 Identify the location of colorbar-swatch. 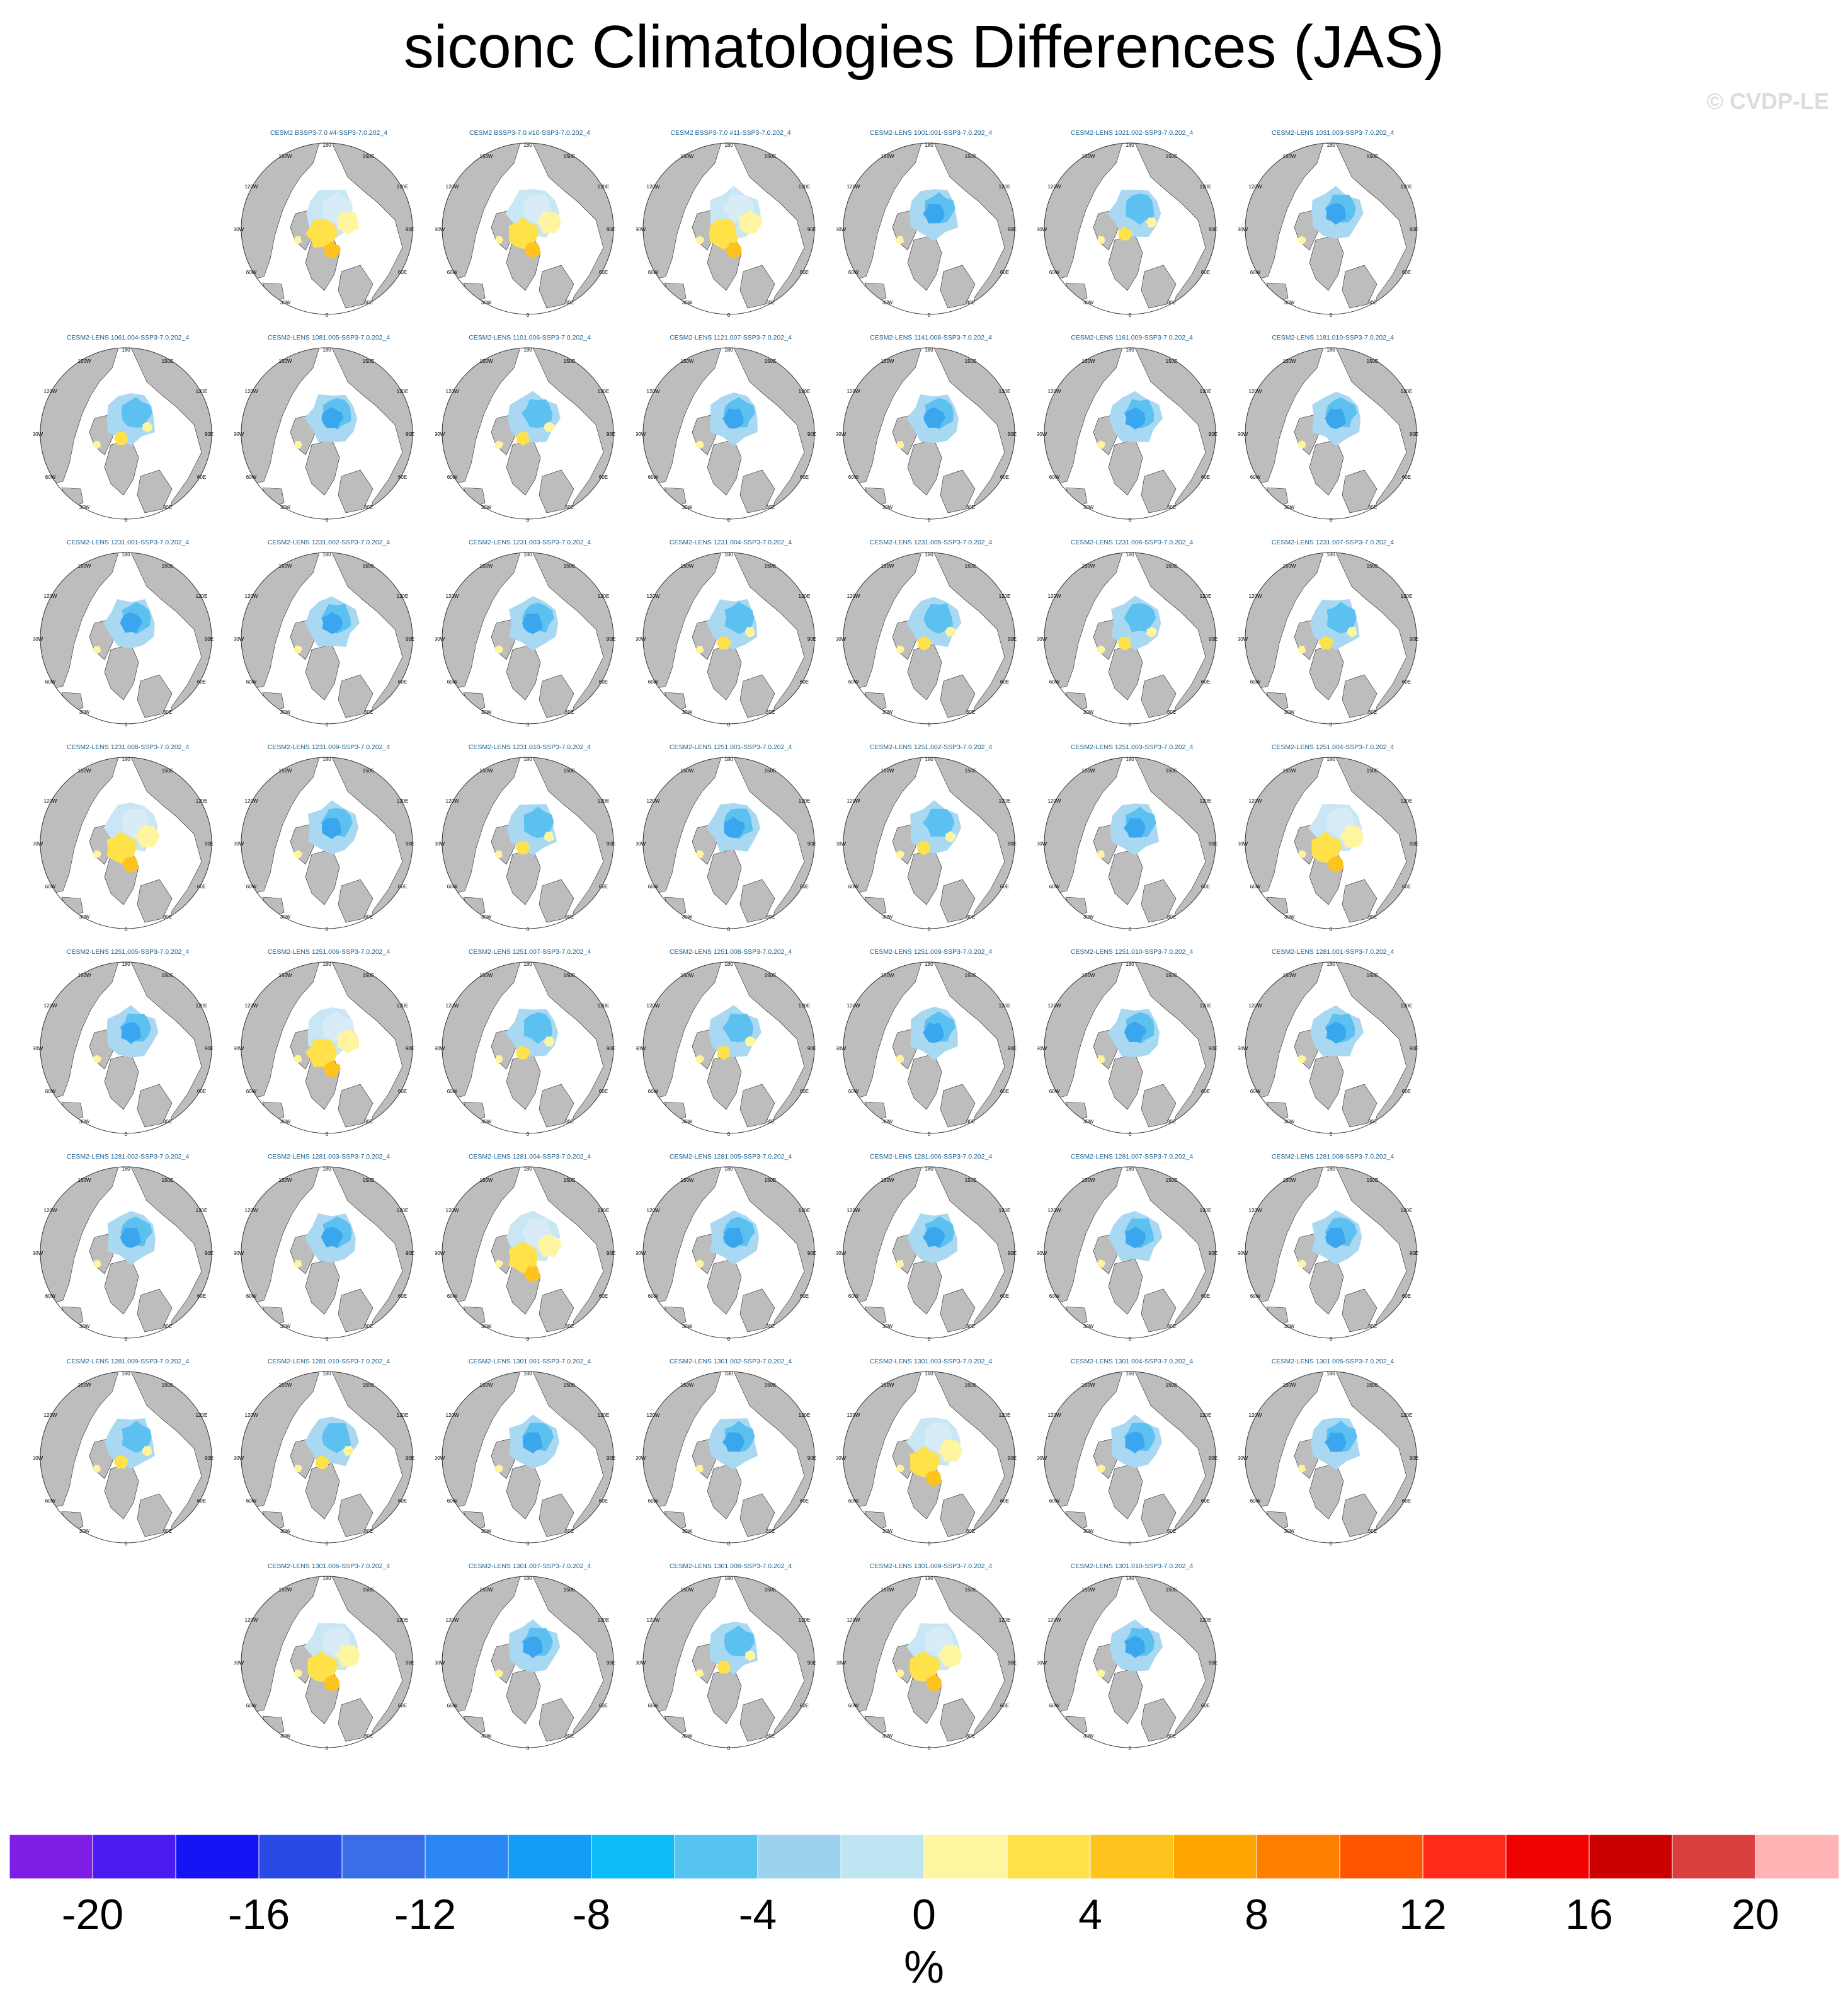
(1630, 1857).